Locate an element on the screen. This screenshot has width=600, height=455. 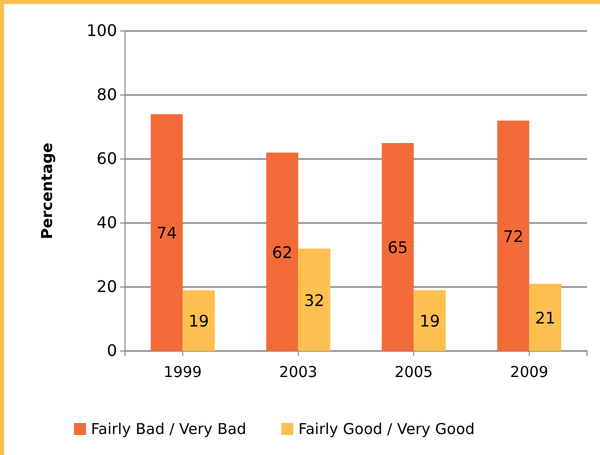
data-label: 74 is located at coordinates (166, 233).